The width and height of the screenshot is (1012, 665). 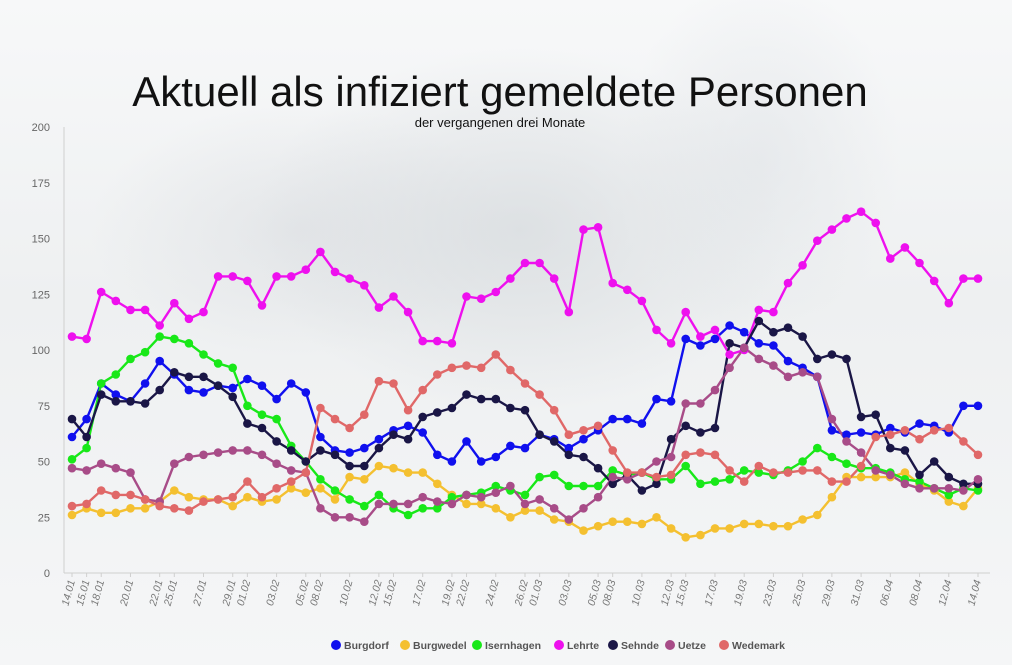 I want to click on legend-marker-burgwedel, so click(x=405, y=645).